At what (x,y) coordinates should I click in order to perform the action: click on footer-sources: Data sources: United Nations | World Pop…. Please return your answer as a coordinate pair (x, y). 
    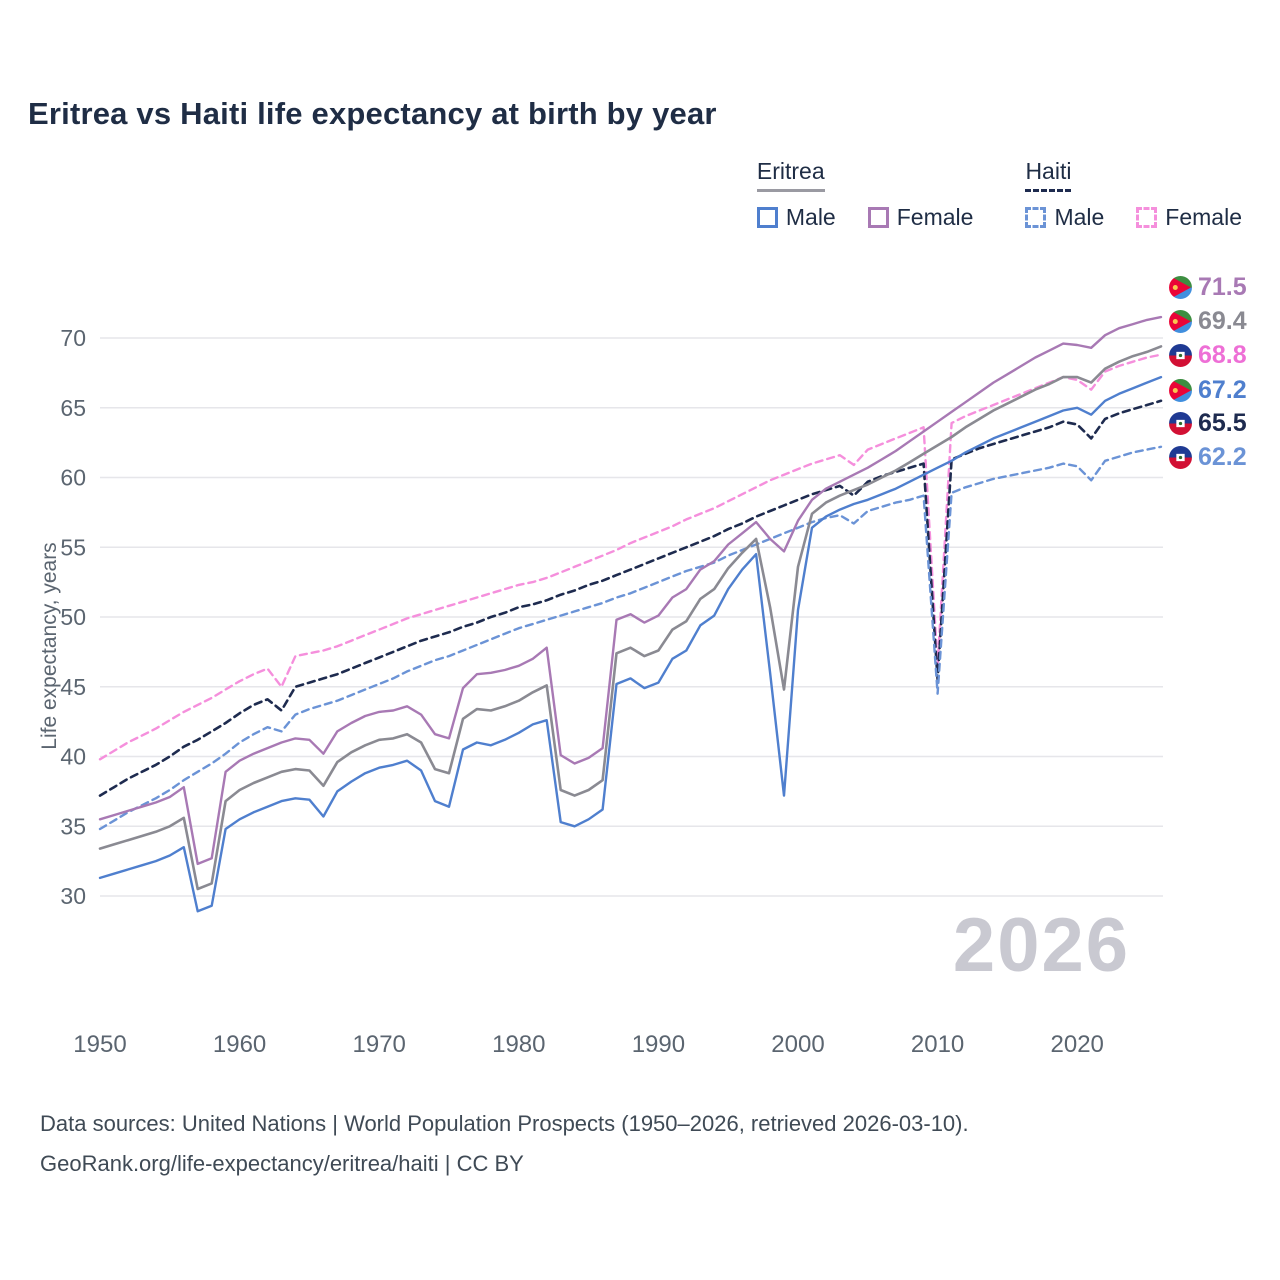
    Looking at the image, I should click on (504, 1123).